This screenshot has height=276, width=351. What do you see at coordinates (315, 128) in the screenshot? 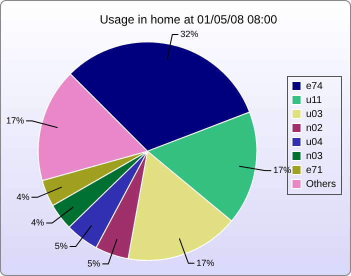
I see `legend-label: n02` at bounding box center [315, 128].